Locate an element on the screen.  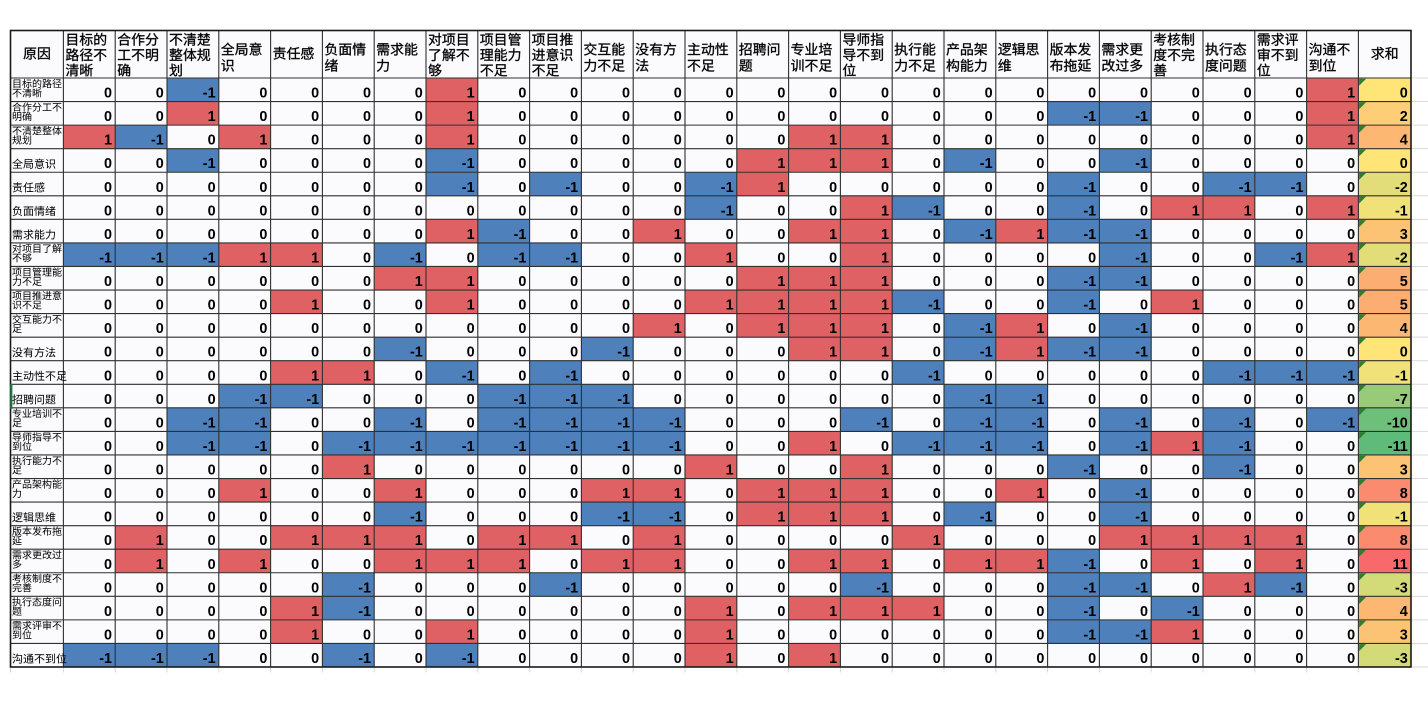
svg-text: -7 is located at coordinates (1401, 400).